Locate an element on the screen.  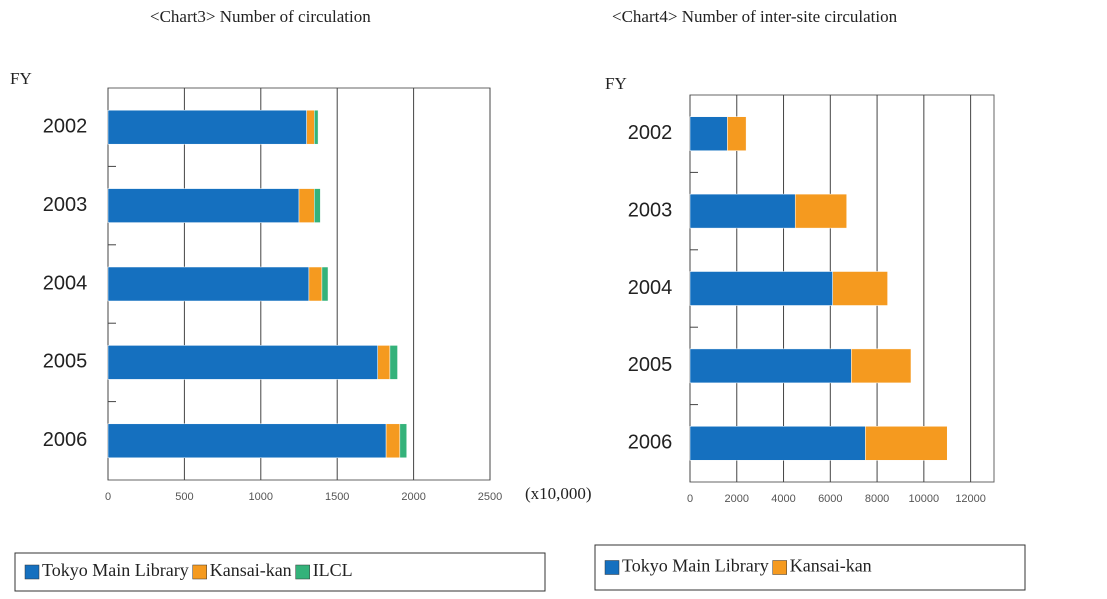
legend-label: ILCL is located at coordinates (333, 570).